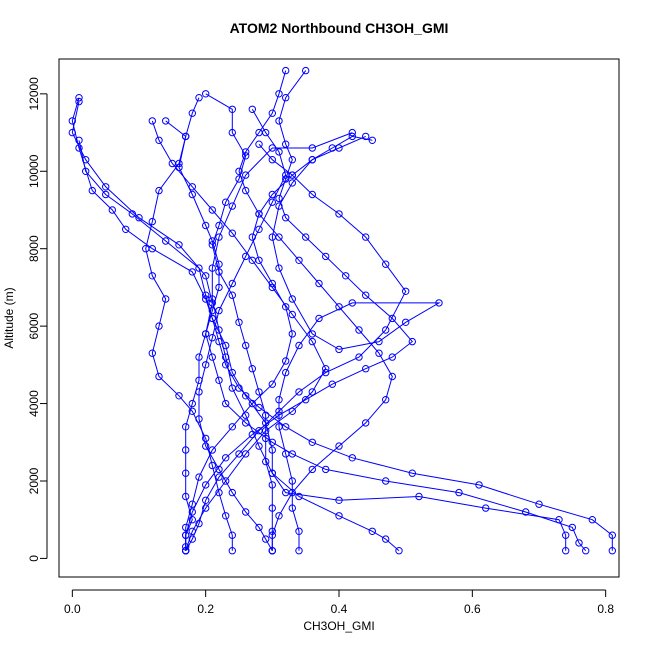 This screenshot has width=650, height=650. What do you see at coordinates (34, 325) in the screenshot?
I see `y-tick-label: 6000` at bounding box center [34, 325].